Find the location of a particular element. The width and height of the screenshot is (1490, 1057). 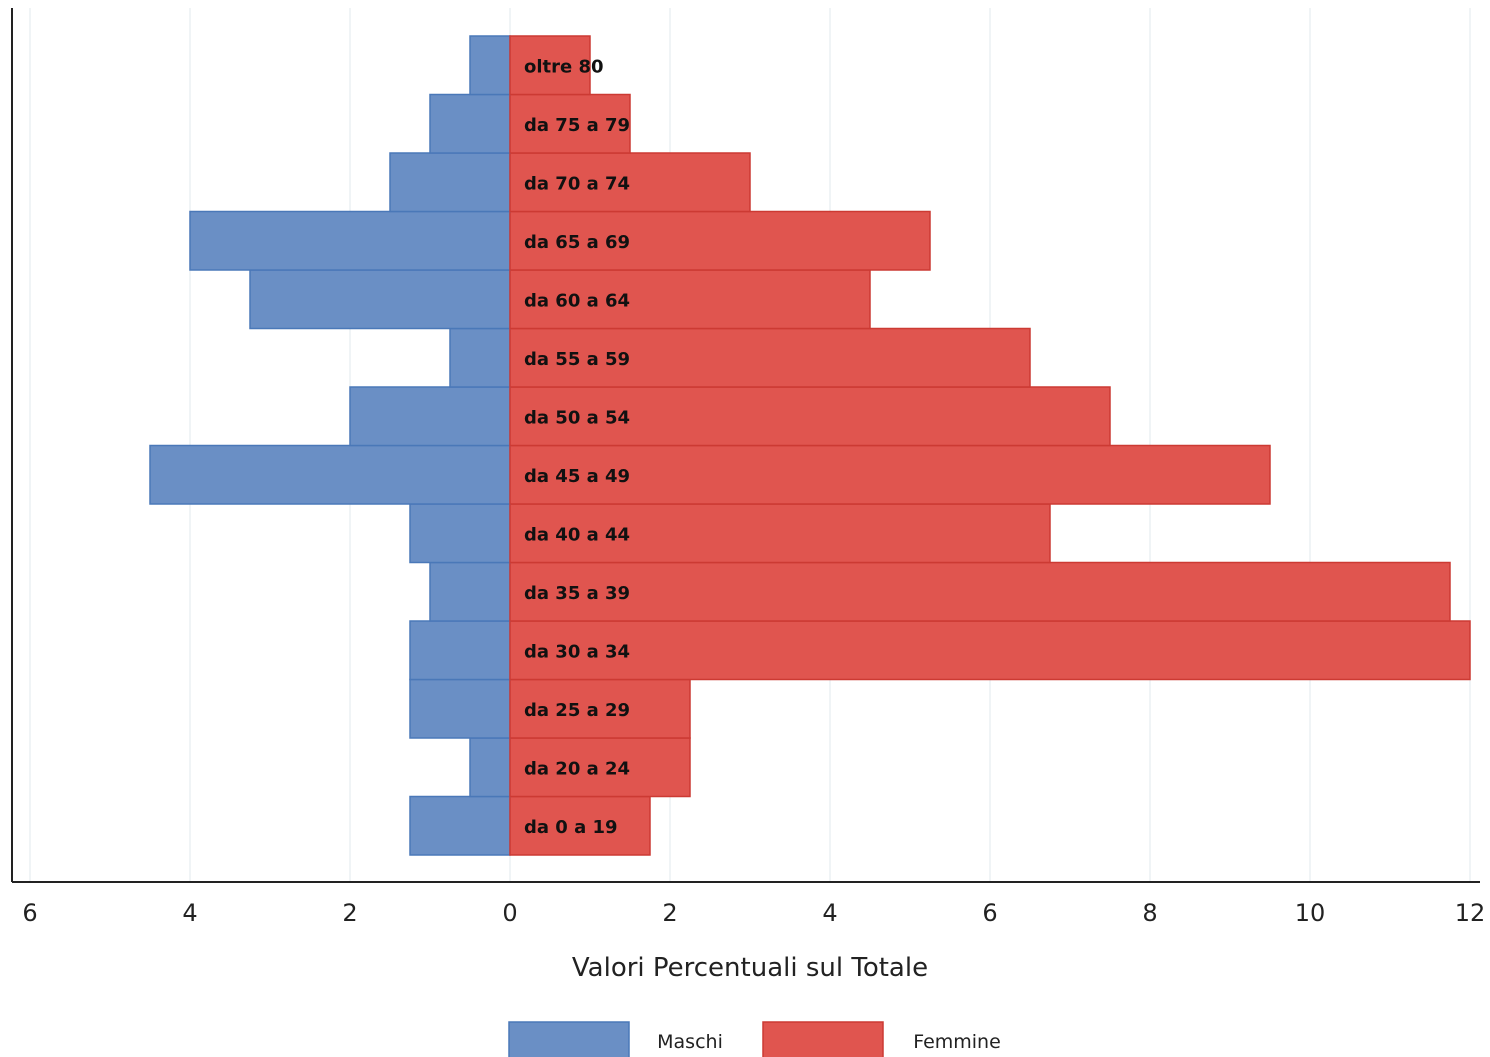

x-tick-label-9: 12 is located at coordinates (1470, 913).